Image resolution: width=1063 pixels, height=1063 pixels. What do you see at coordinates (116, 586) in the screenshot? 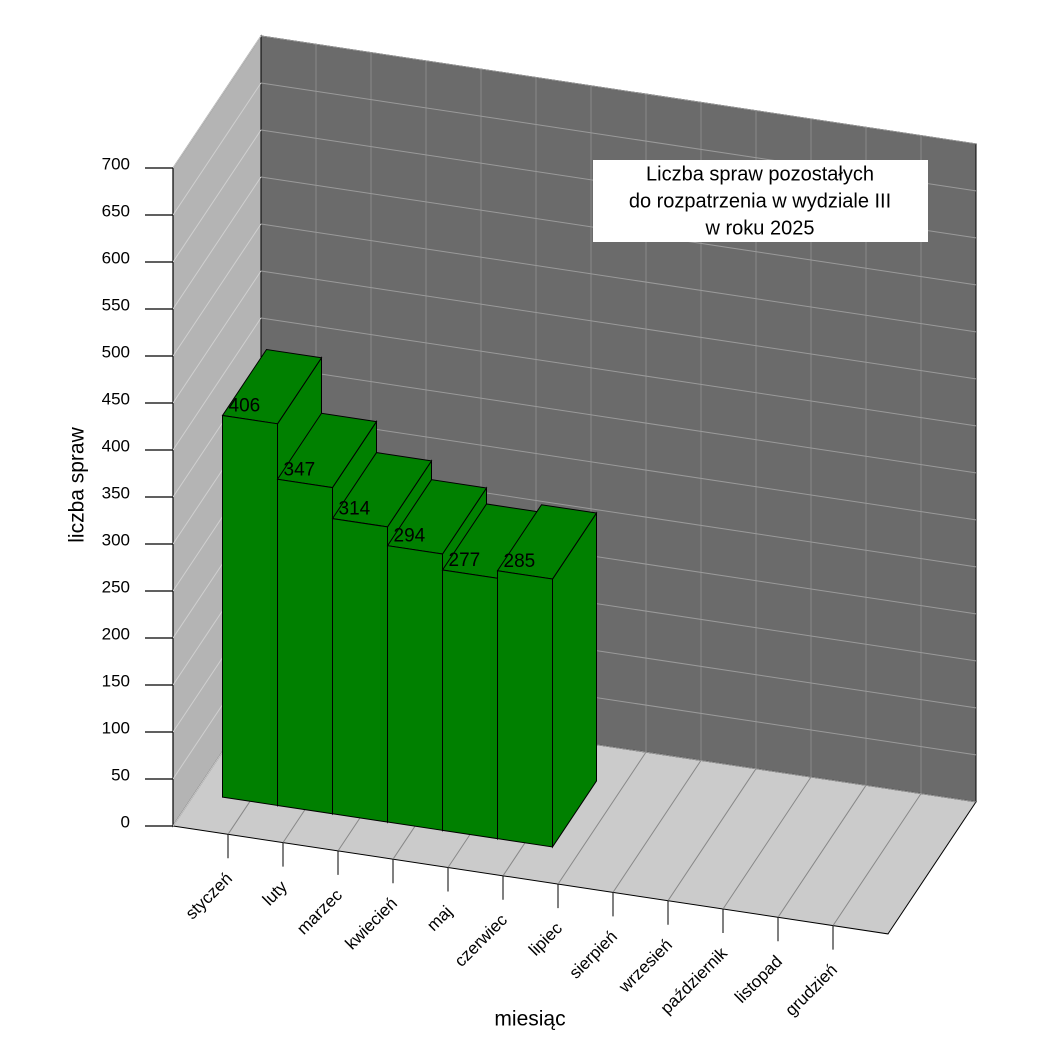
I see `y-tick-label: 250` at bounding box center [116, 586].